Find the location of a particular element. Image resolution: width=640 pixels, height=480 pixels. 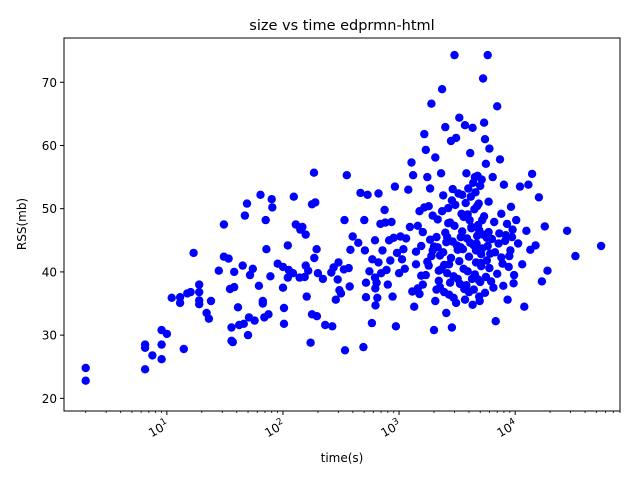

chart-title: size vs time edprmn-html is located at coordinates (341, 26).